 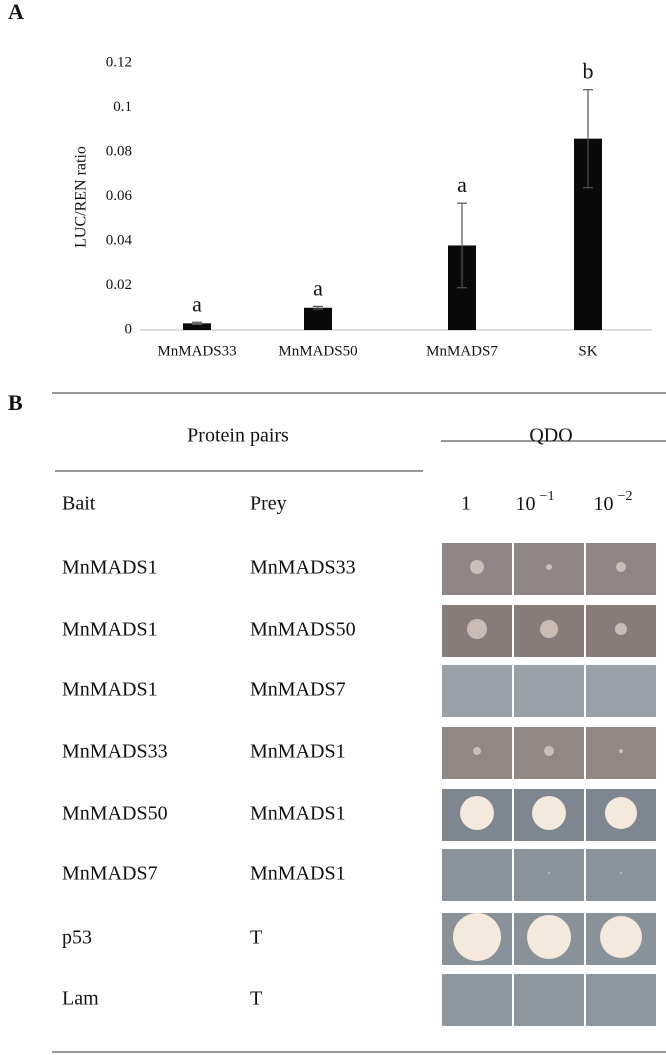 I want to click on x-tick-label: MnMADS33, so click(x=196, y=351).